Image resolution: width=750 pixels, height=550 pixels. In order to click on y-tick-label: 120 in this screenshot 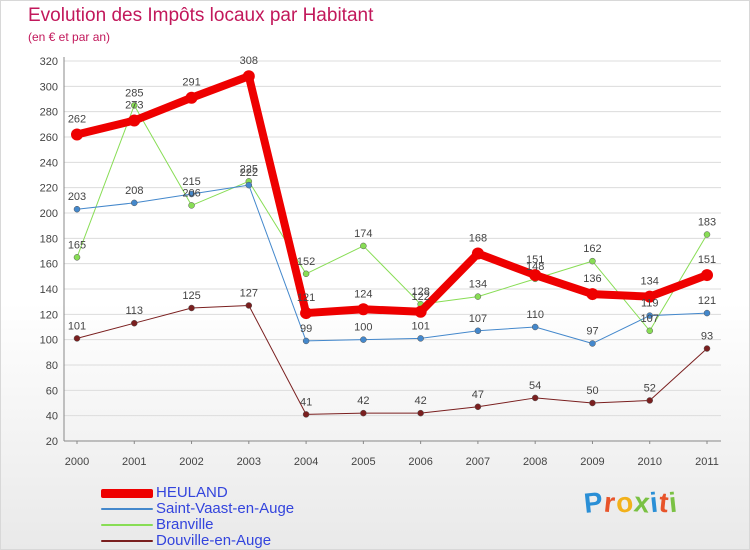, I will do `click(49, 315)`.